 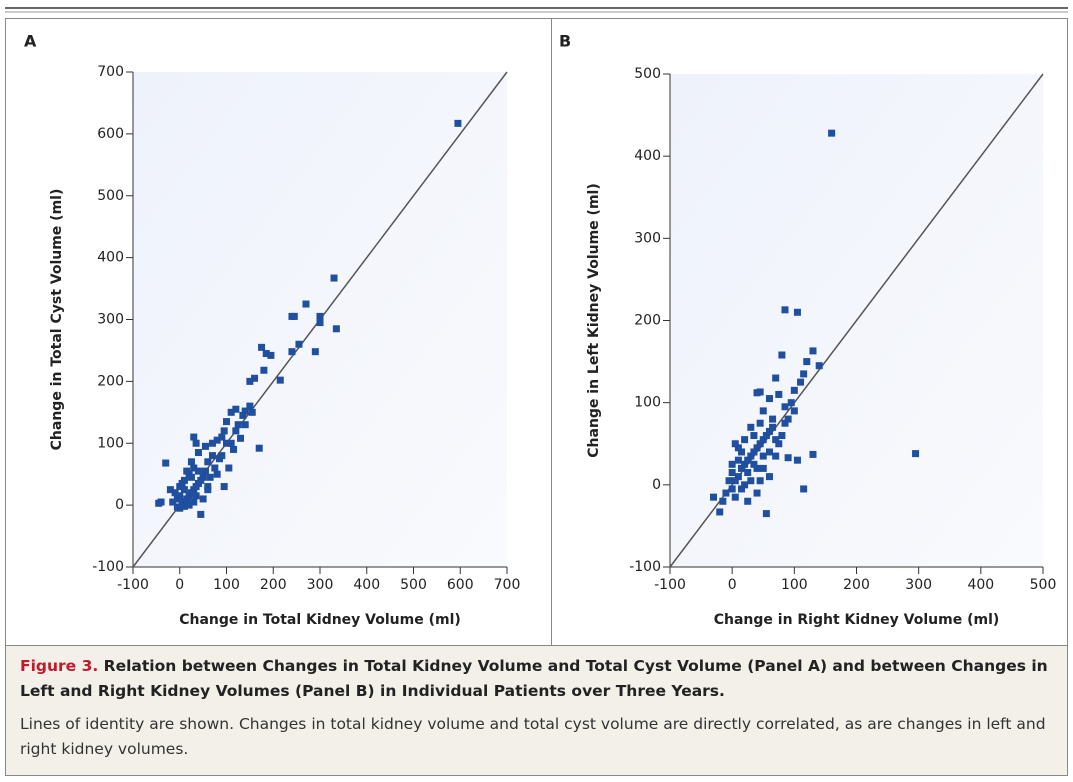 What do you see at coordinates (57, 320) in the screenshot?
I see `y-axis-label: Change in Total Cyst Volume (ml)` at bounding box center [57, 320].